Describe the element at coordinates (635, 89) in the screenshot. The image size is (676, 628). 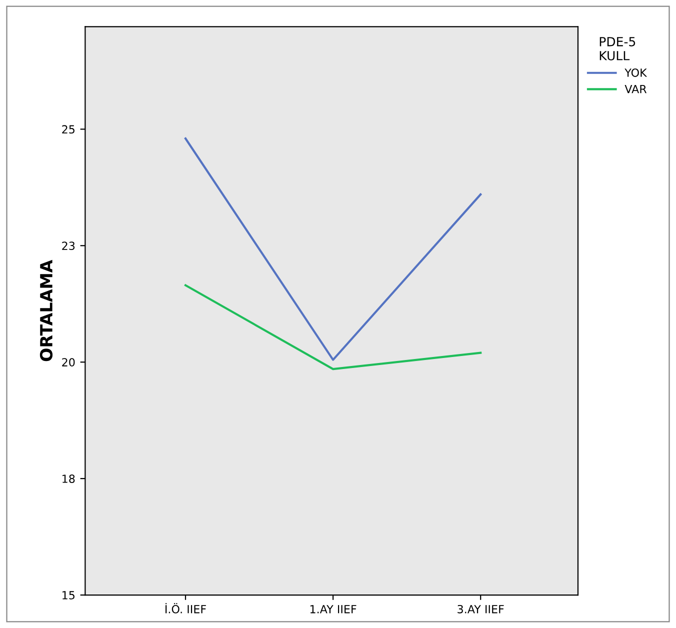
I see `legend-label: VAR` at that location.